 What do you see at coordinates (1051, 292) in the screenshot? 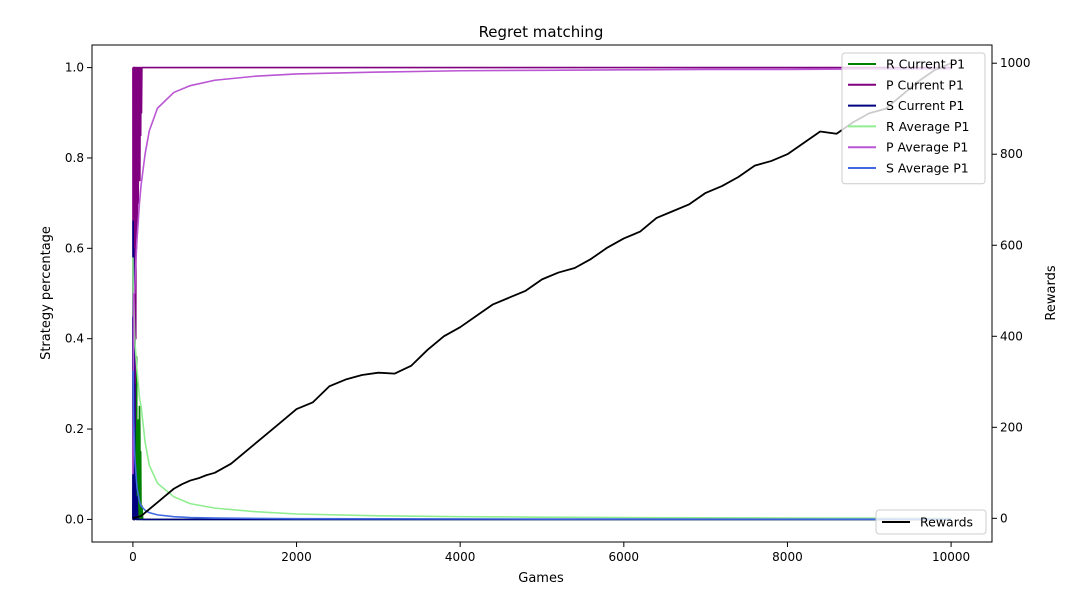
I see `right-y-axis-title: Rewards` at bounding box center [1051, 292].